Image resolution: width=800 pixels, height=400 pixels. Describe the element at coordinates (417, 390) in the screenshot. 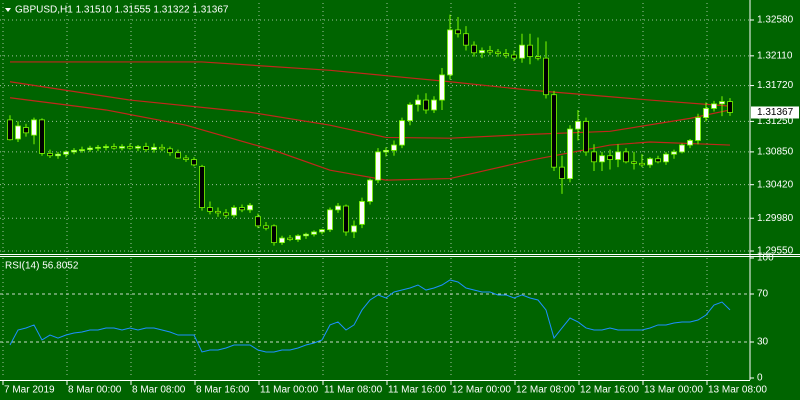

I see `x-tick-label: 11 Mar 16:00` at that location.